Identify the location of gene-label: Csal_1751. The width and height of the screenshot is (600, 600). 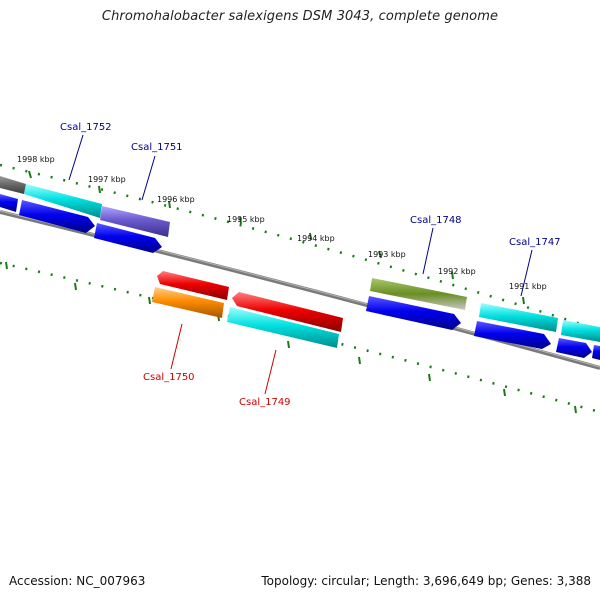
(157, 147).